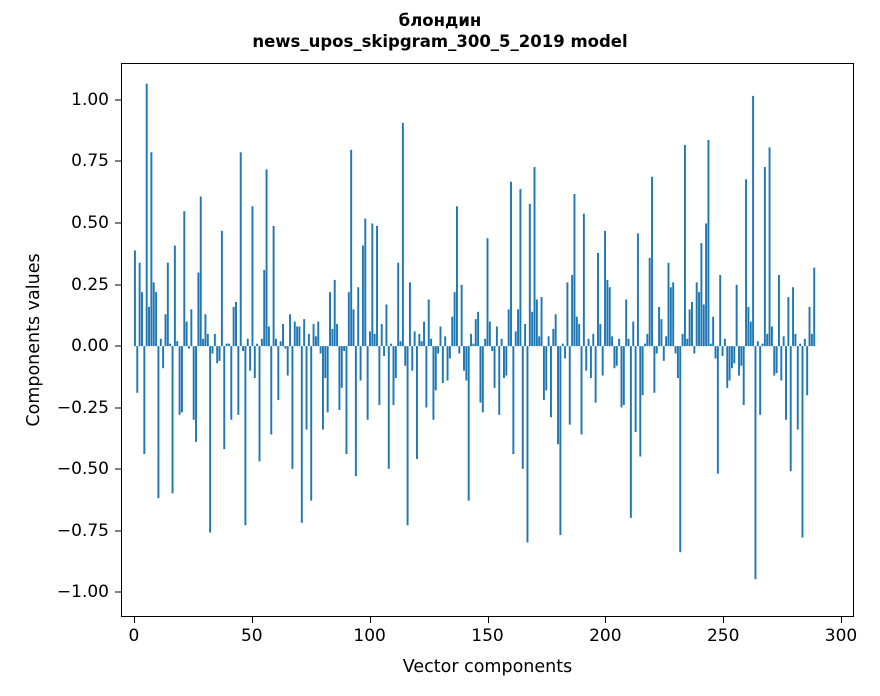 The width and height of the screenshot is (880, 696). Describe the element at coordinates (487, 667) in the screenshot. I see `x-axis-label: Vector components` at that location.